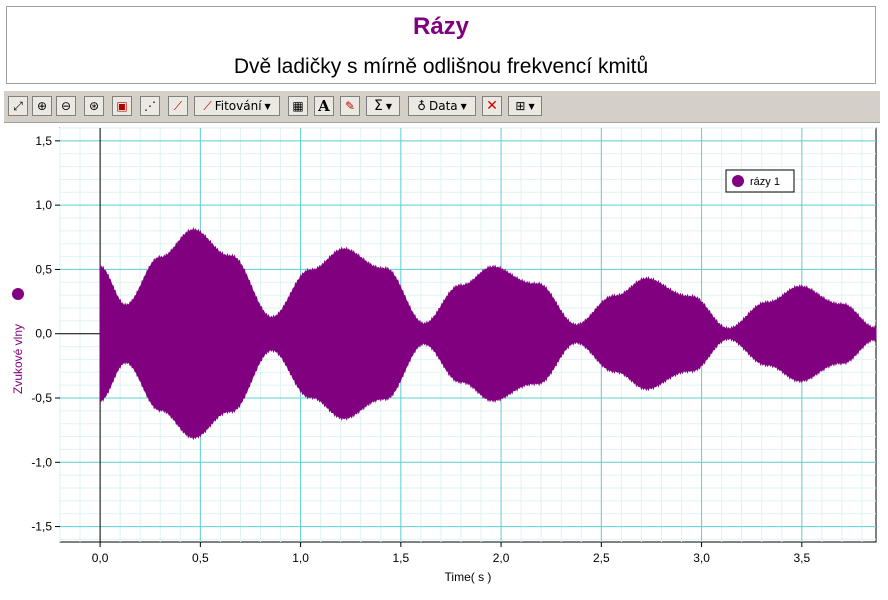 This screenshot has height=600, width=888. I want to click on zoom-out-icon: ⊖, so click(66, 106).